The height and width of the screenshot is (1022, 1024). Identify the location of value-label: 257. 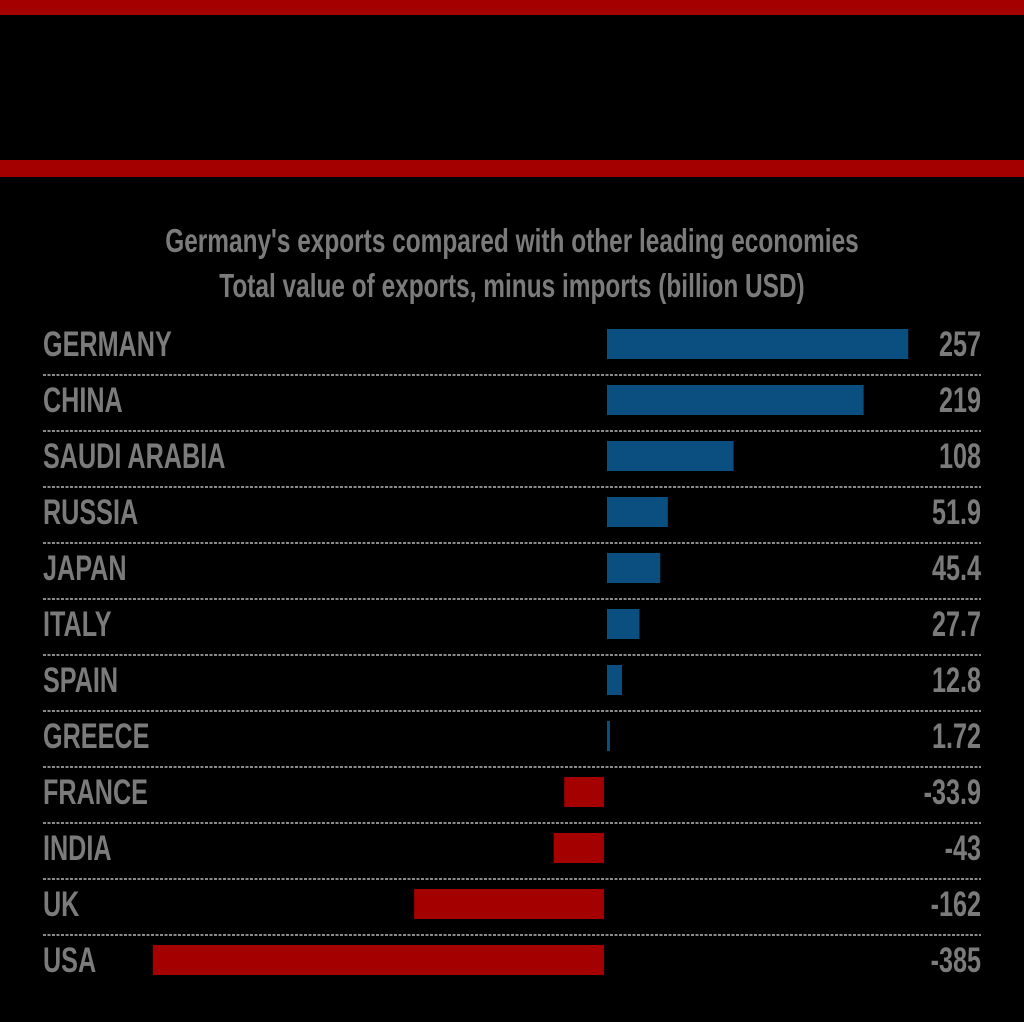
(960, 344).